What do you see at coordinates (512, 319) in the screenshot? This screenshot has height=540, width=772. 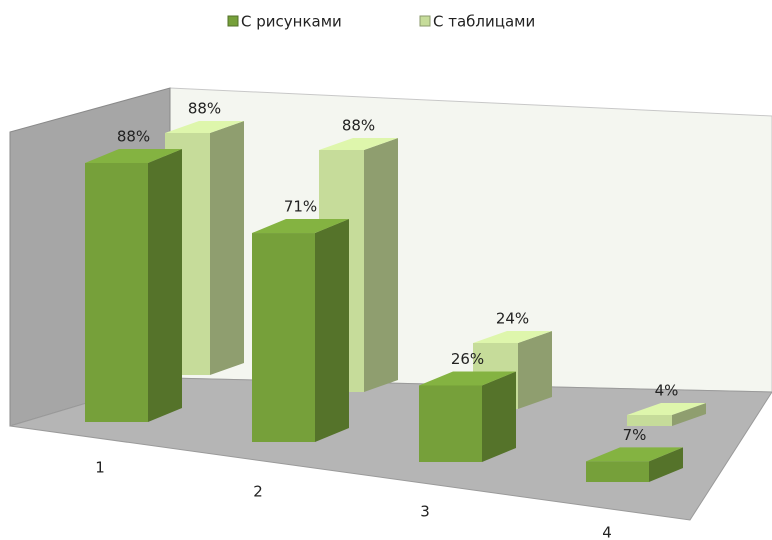 I see `value-label: 24%` at bounding box center [512, 319].